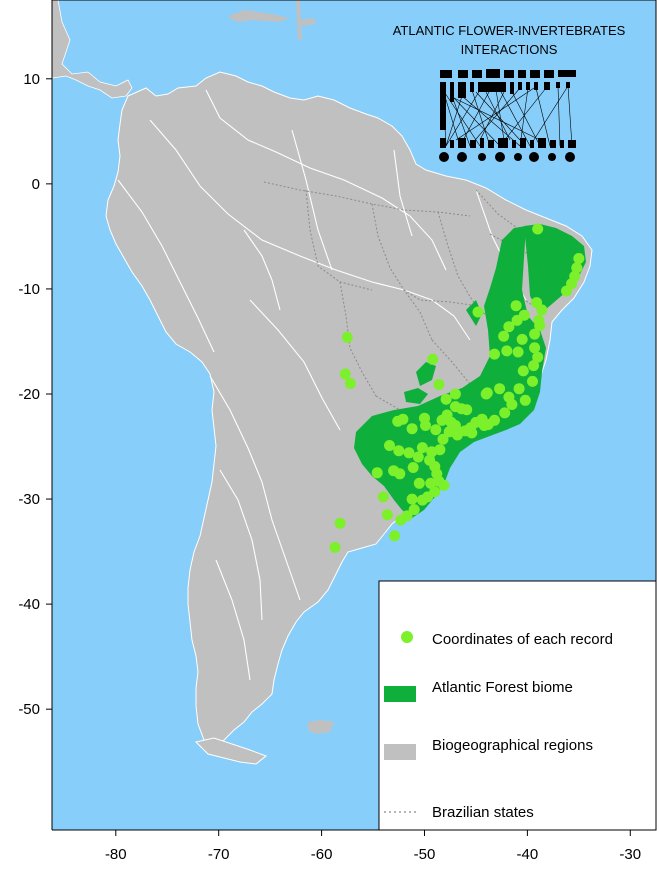  Describe the element at coordinates (29, 499) in the screenshot. I see `y-tick-label: -30` at that location.